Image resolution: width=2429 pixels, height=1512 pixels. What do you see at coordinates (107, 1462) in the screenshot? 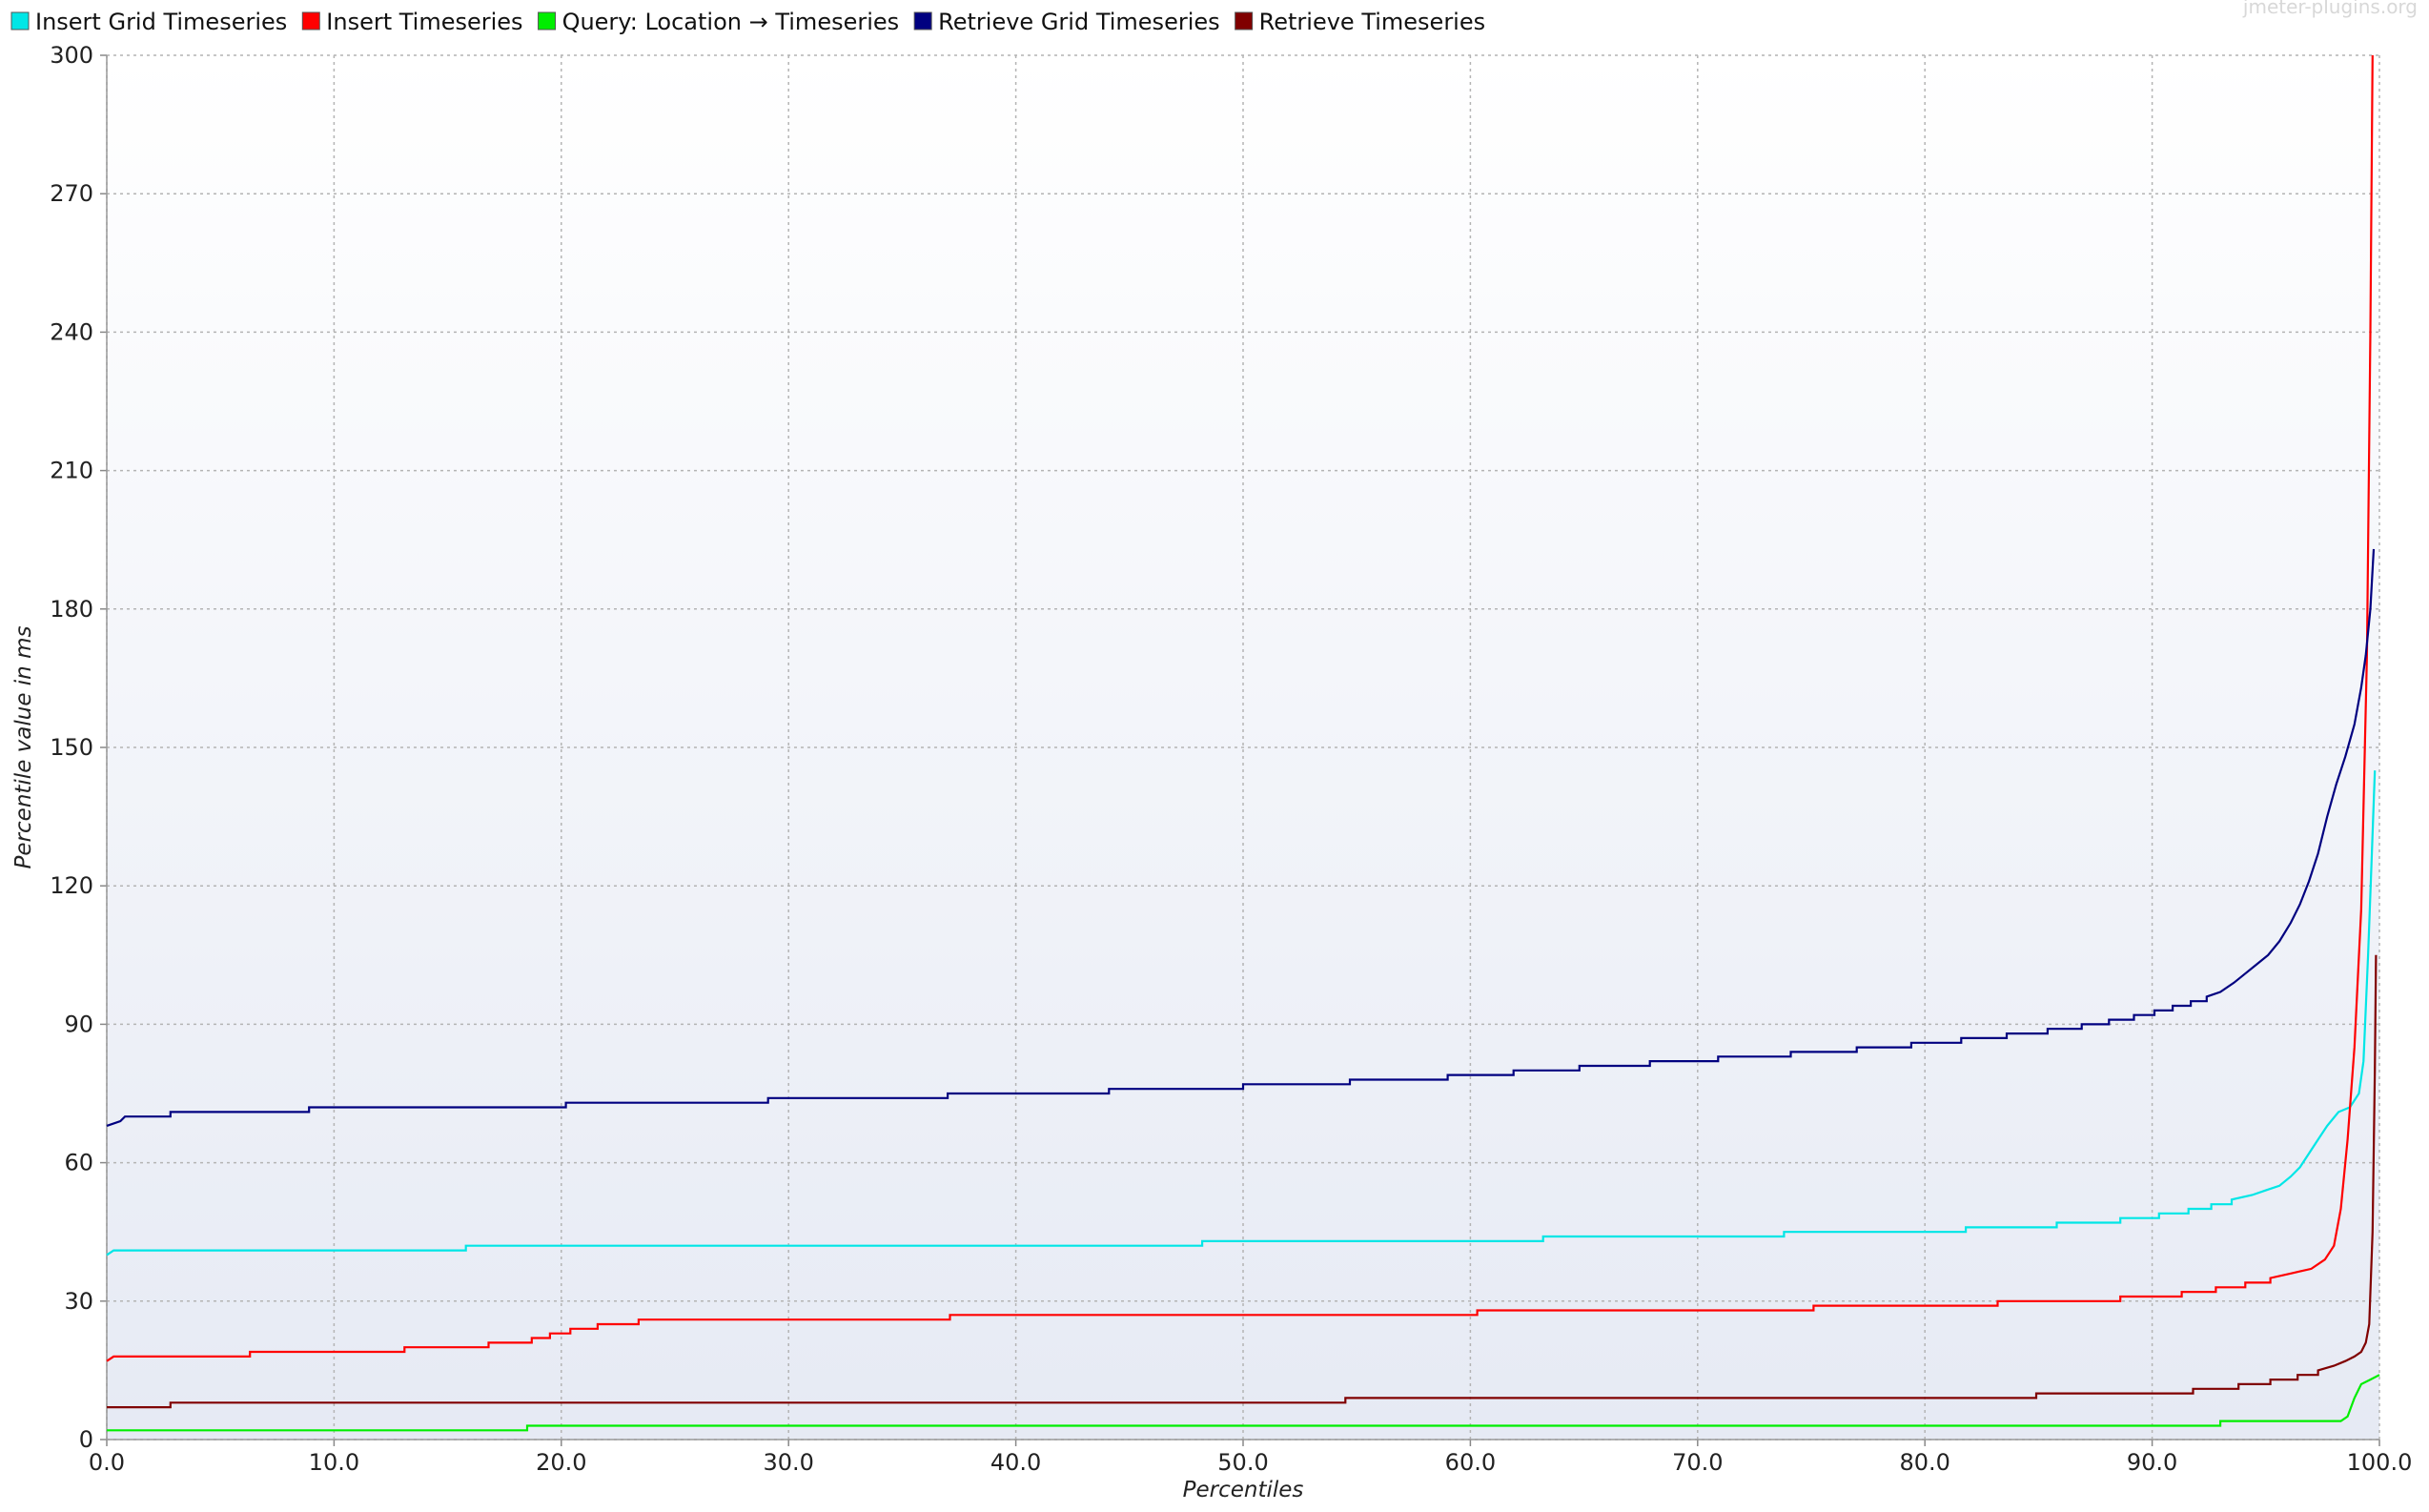
I see `x-tick-label: 0.0` at bounding box center [107, 1462].